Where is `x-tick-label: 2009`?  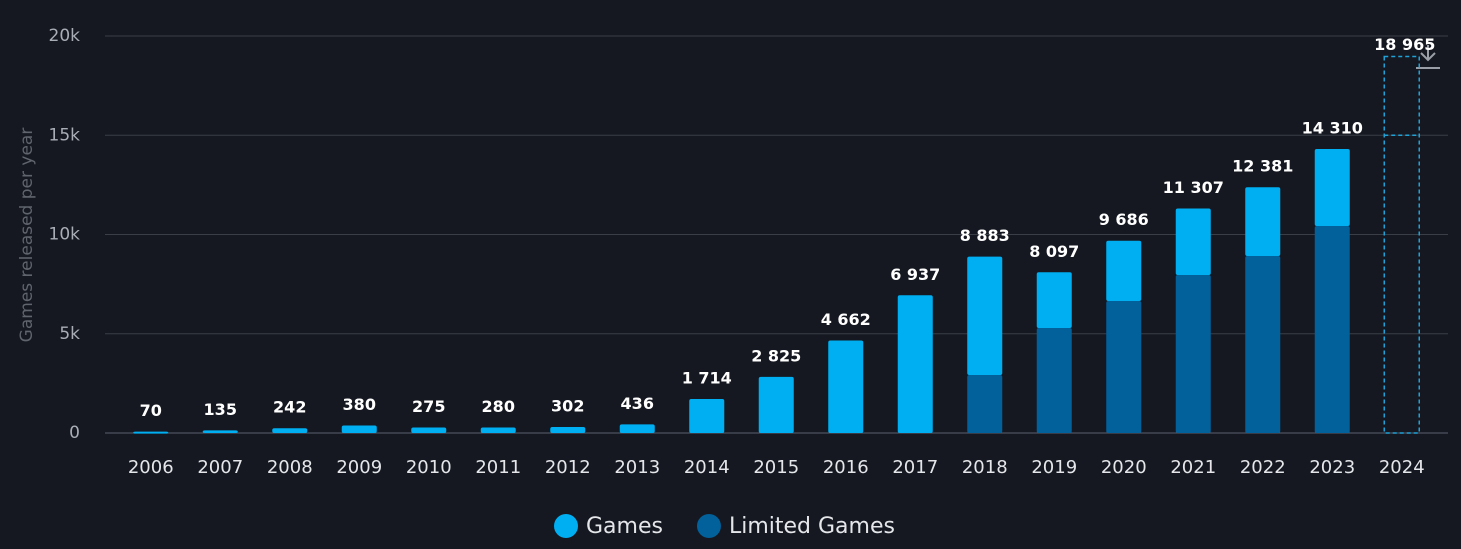
x-tick-label: 2009 is located at coordinates (359, 467).